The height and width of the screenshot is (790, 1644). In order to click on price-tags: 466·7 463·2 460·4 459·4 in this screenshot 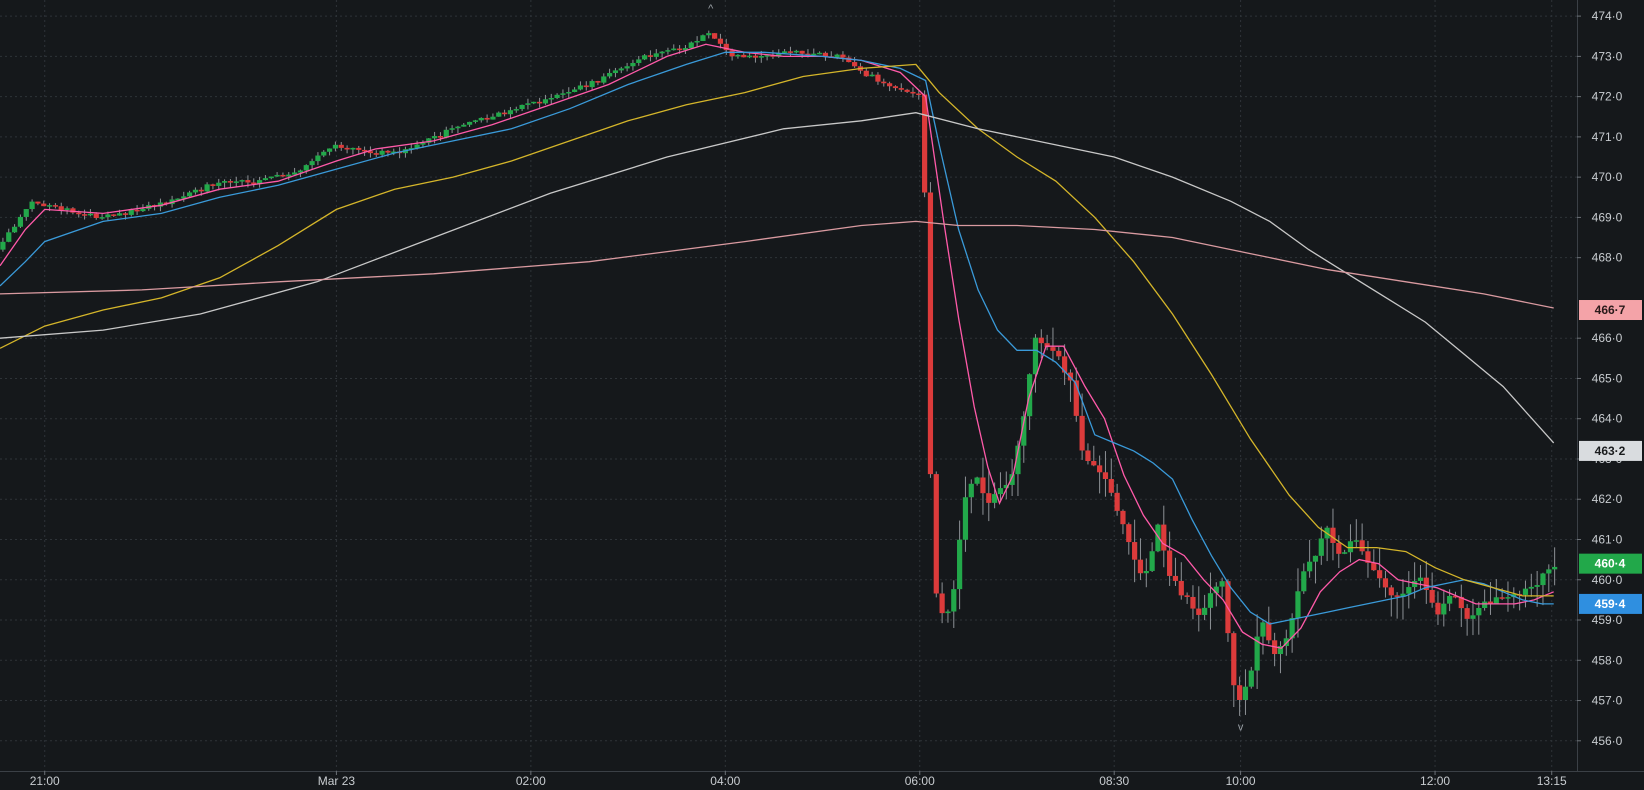, I will do `click(1610, 457)`.